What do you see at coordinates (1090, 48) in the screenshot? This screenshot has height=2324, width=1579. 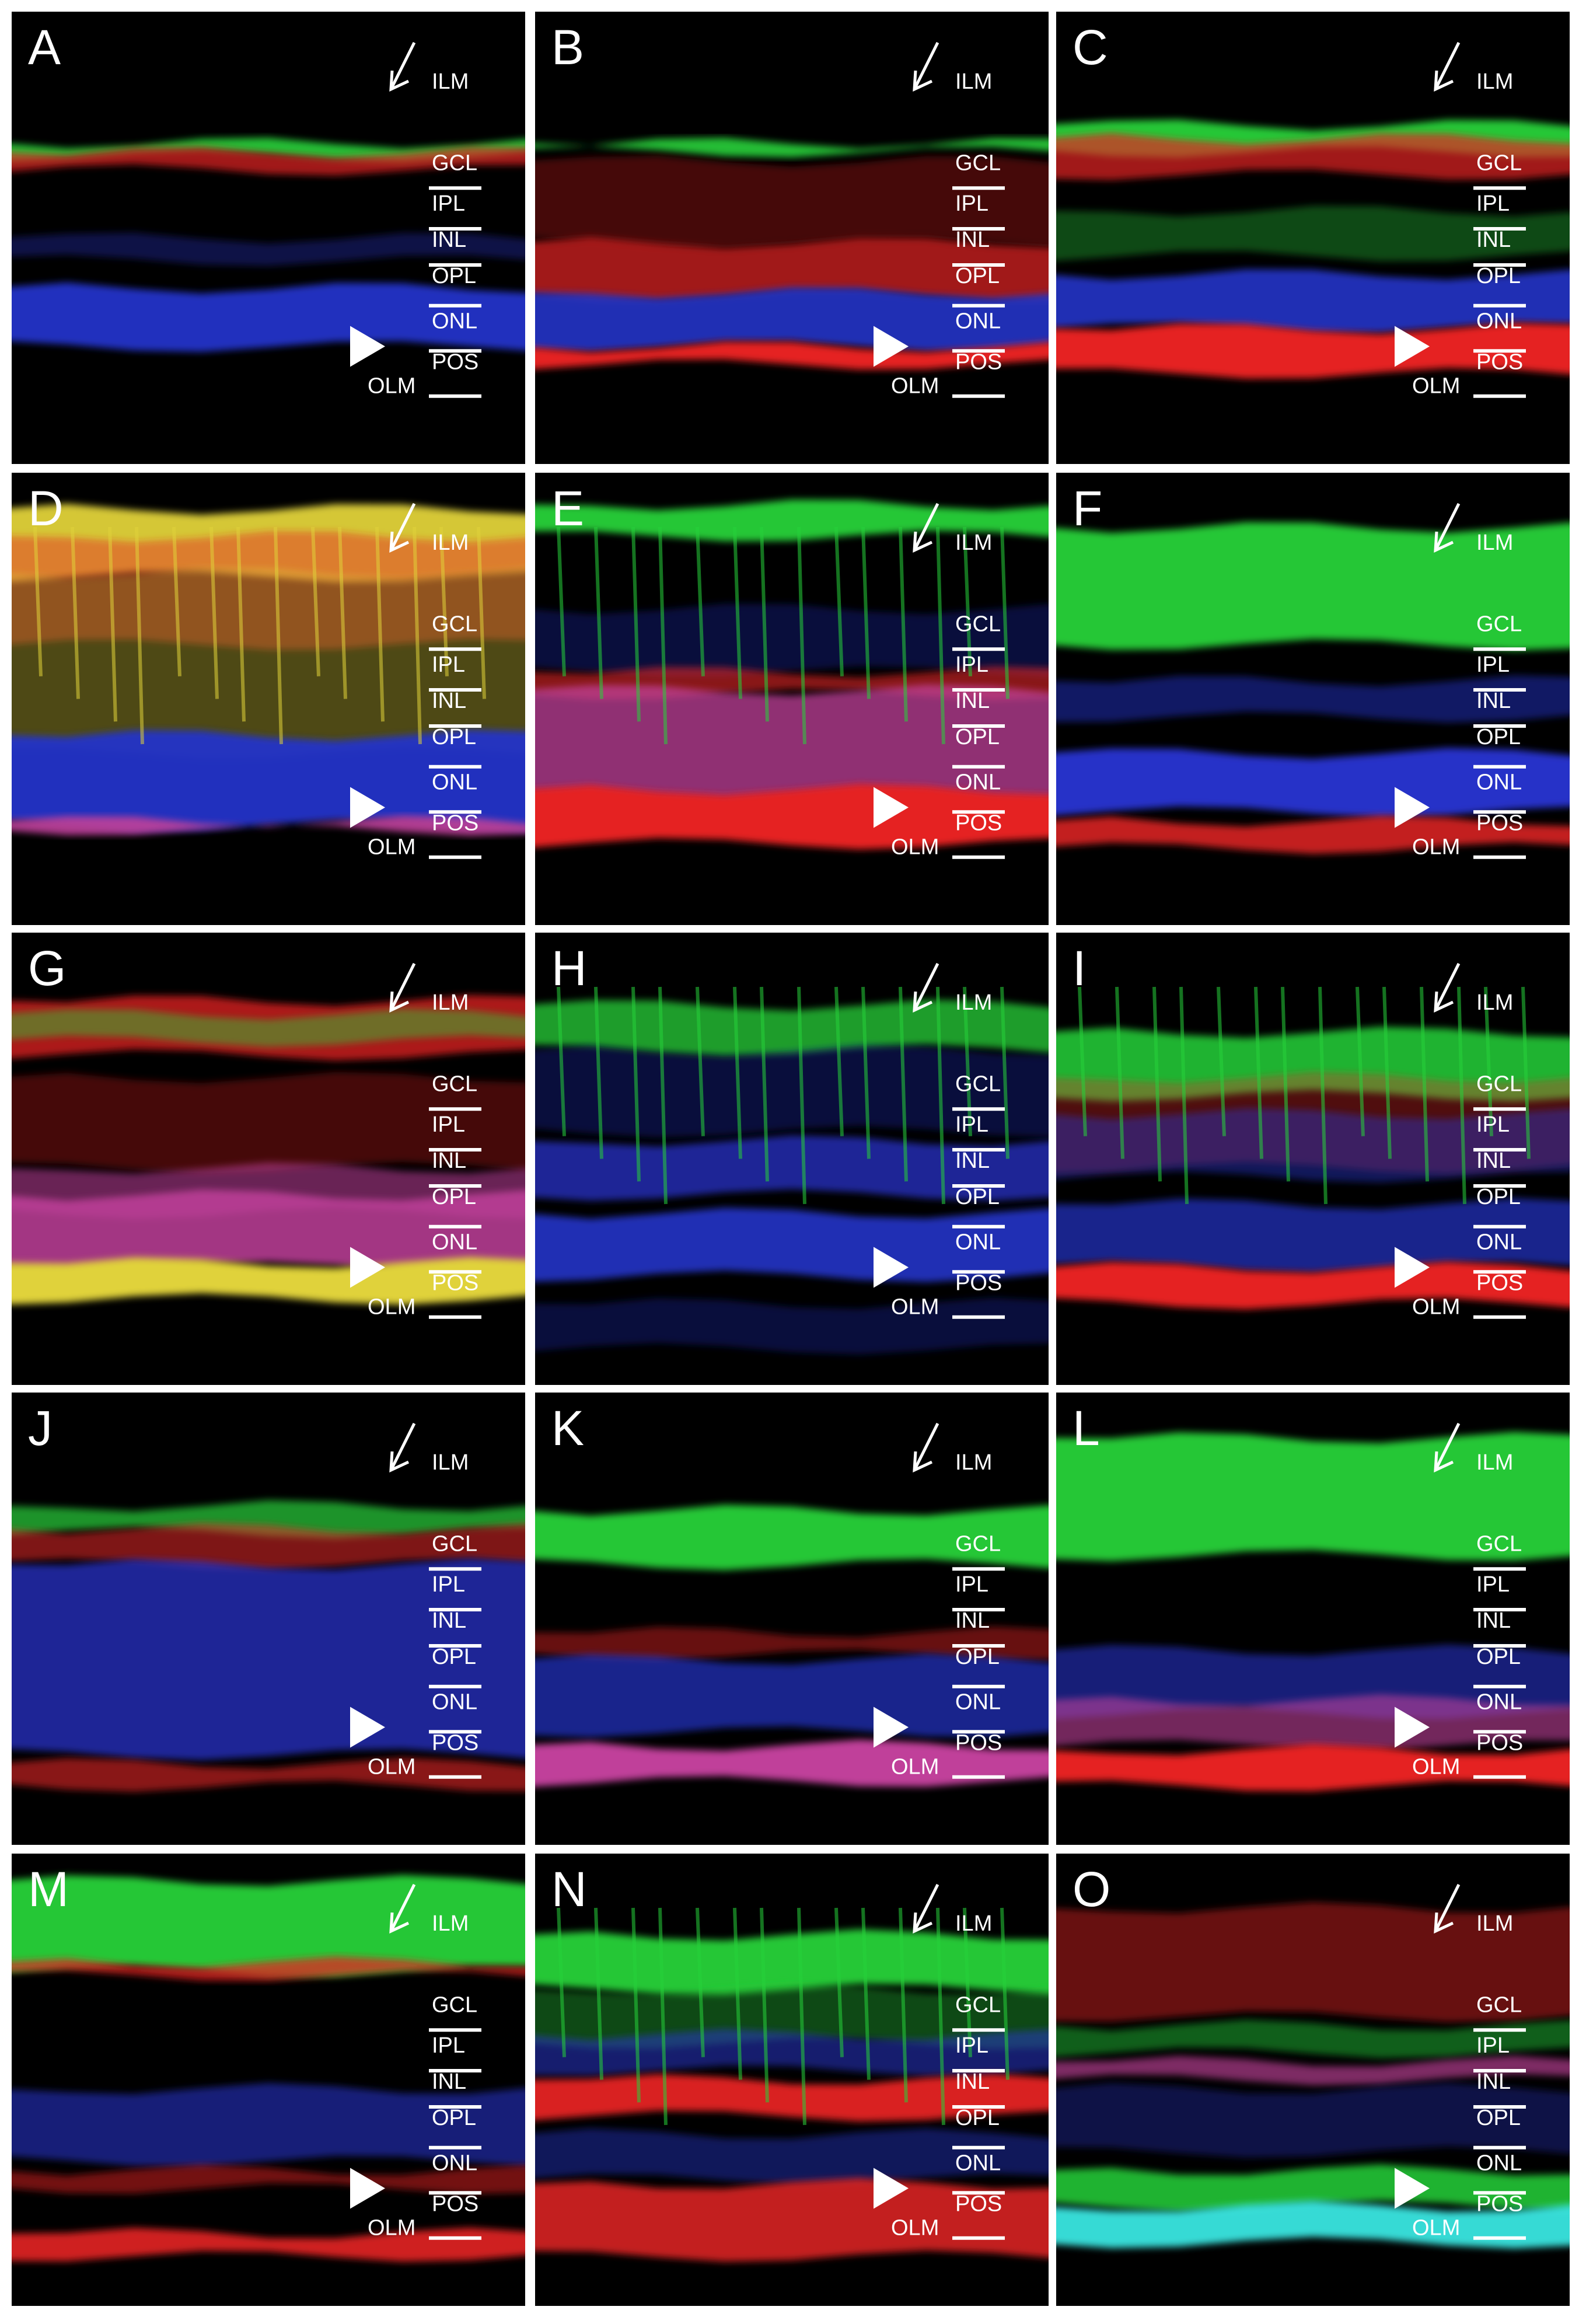 I see `panel-letter: C` at bounding box center [1090, 48].